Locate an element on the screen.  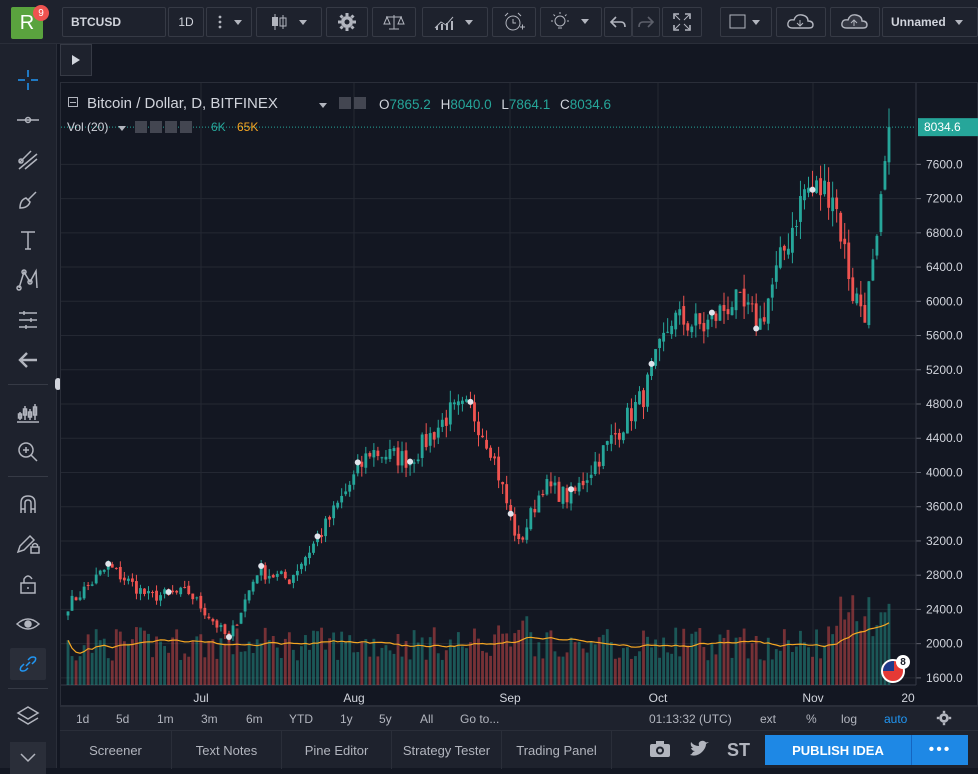
percent-scale-toggle: % is located at coordinates (811, 719).